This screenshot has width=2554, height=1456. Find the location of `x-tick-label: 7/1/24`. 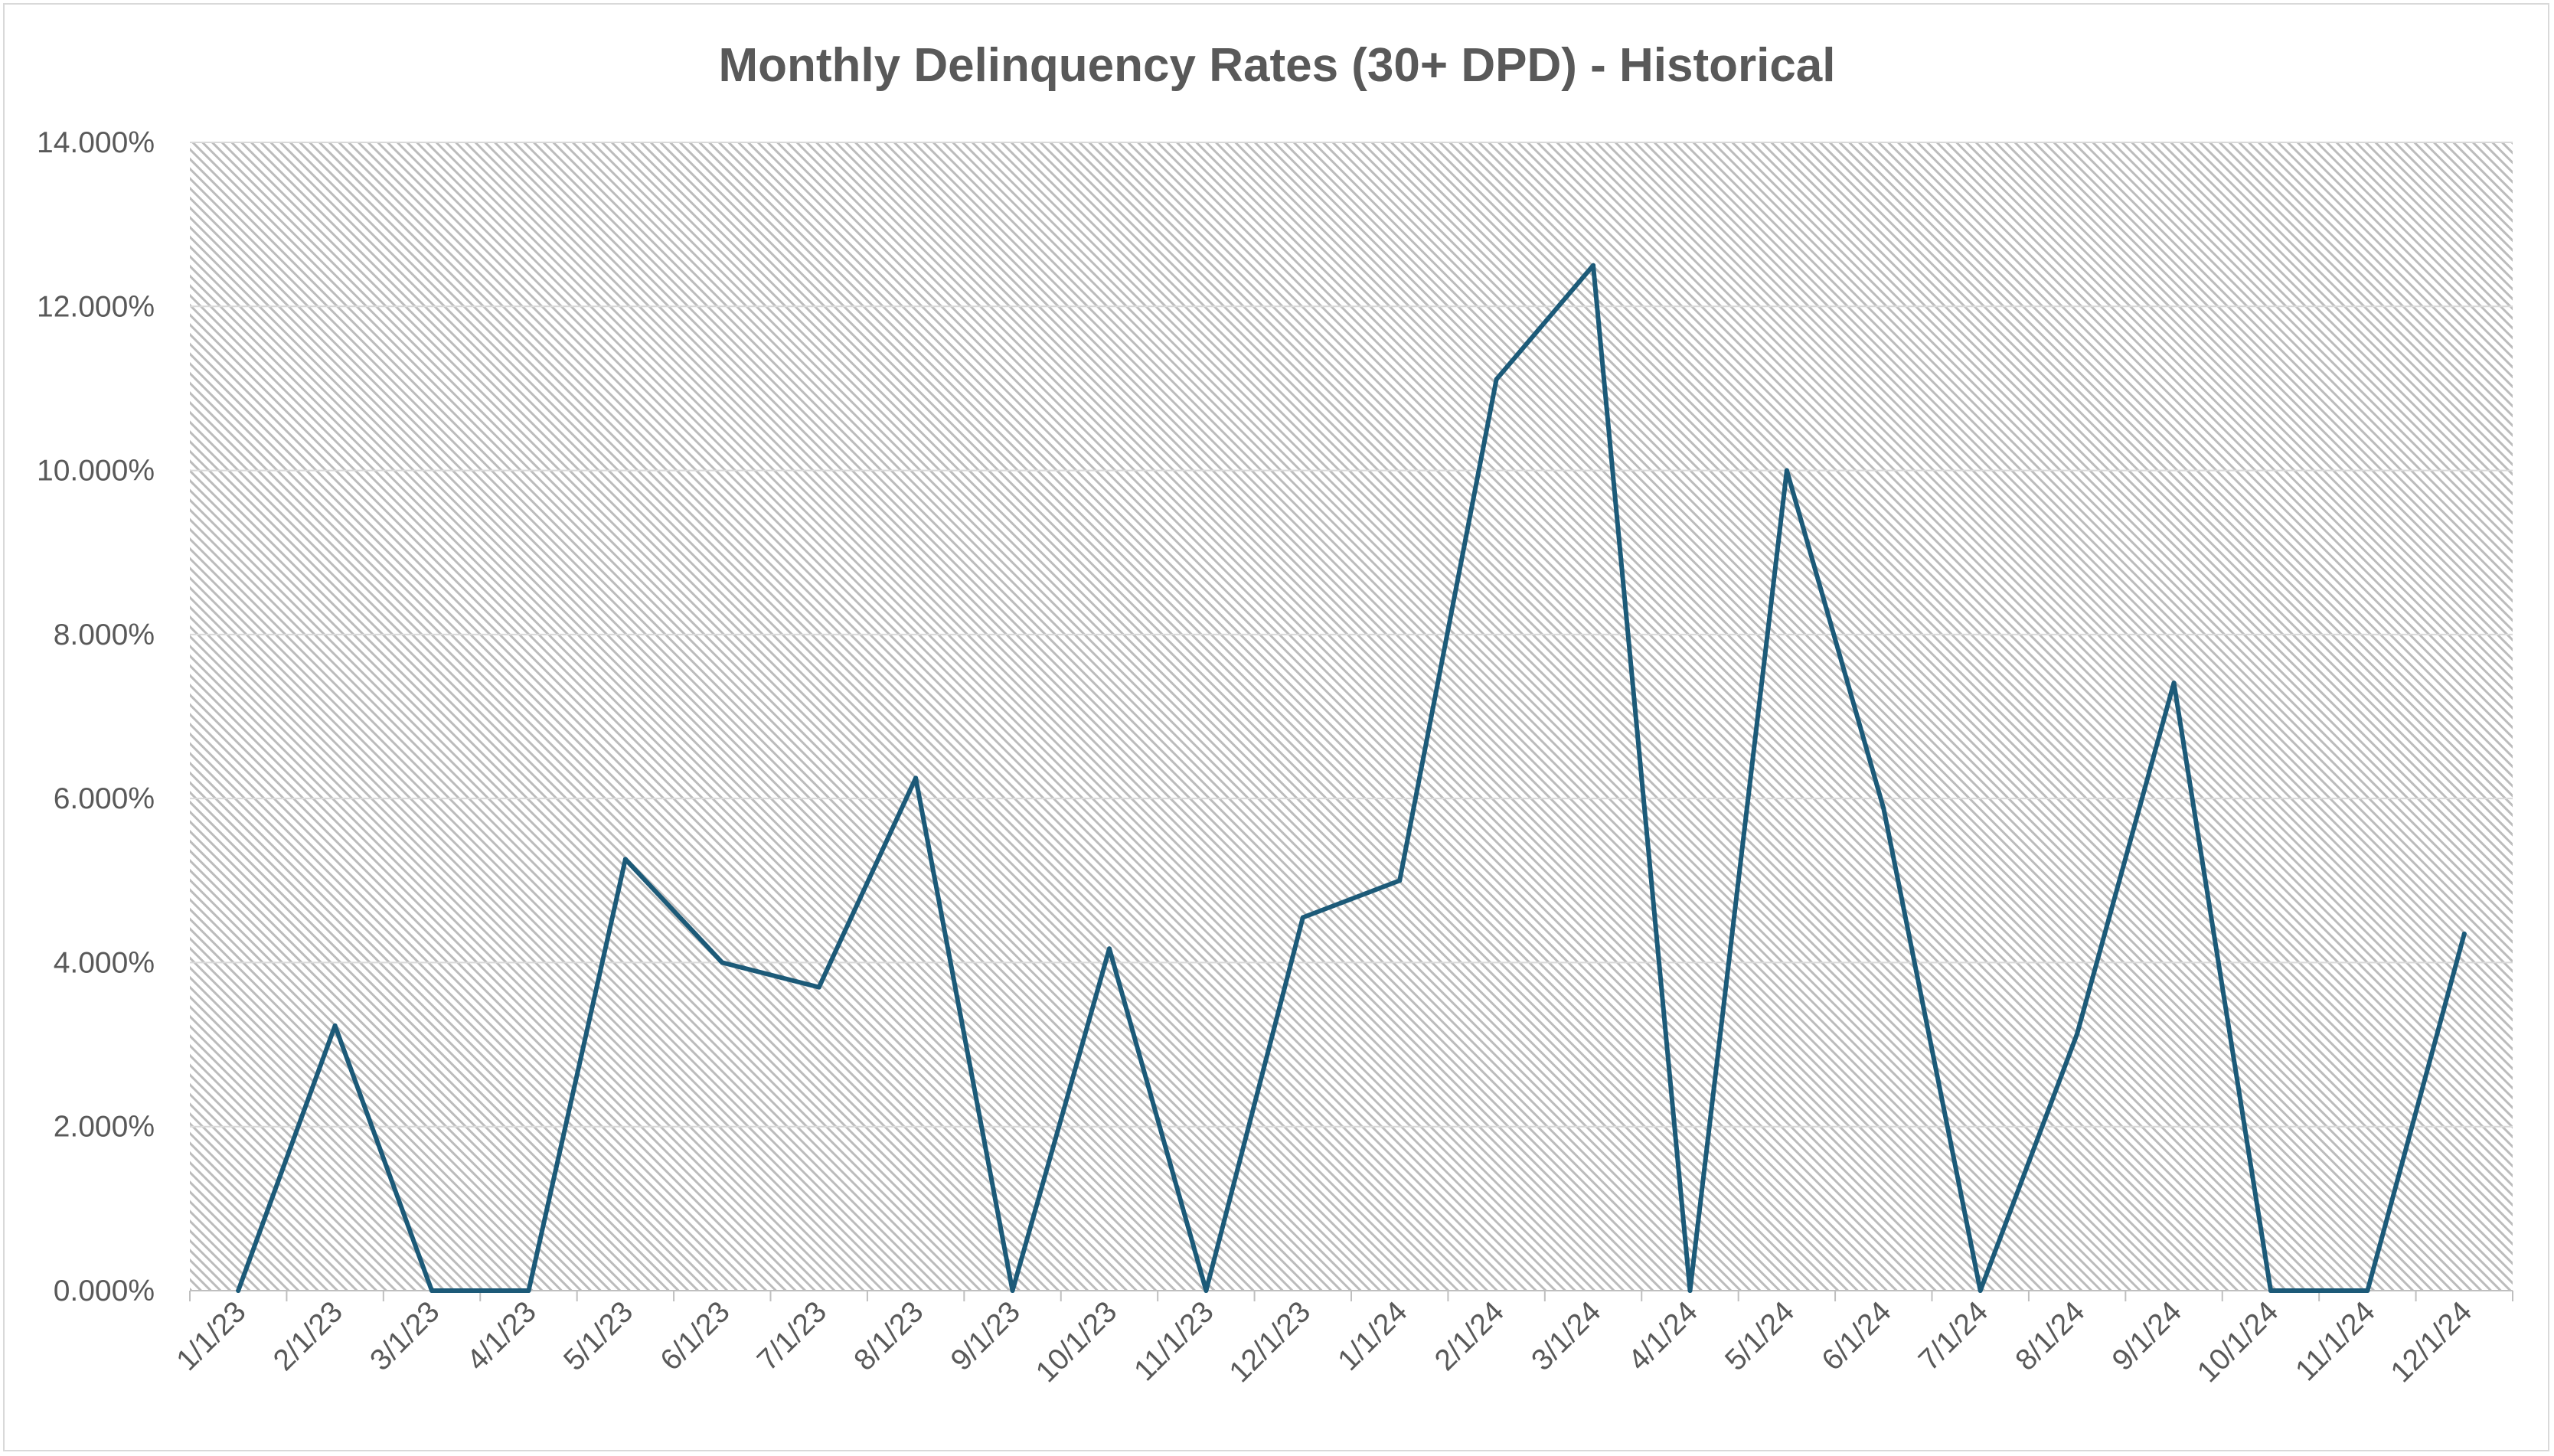

x-tick-label: 7/1/24 is located at coordinates (1953, 1336).